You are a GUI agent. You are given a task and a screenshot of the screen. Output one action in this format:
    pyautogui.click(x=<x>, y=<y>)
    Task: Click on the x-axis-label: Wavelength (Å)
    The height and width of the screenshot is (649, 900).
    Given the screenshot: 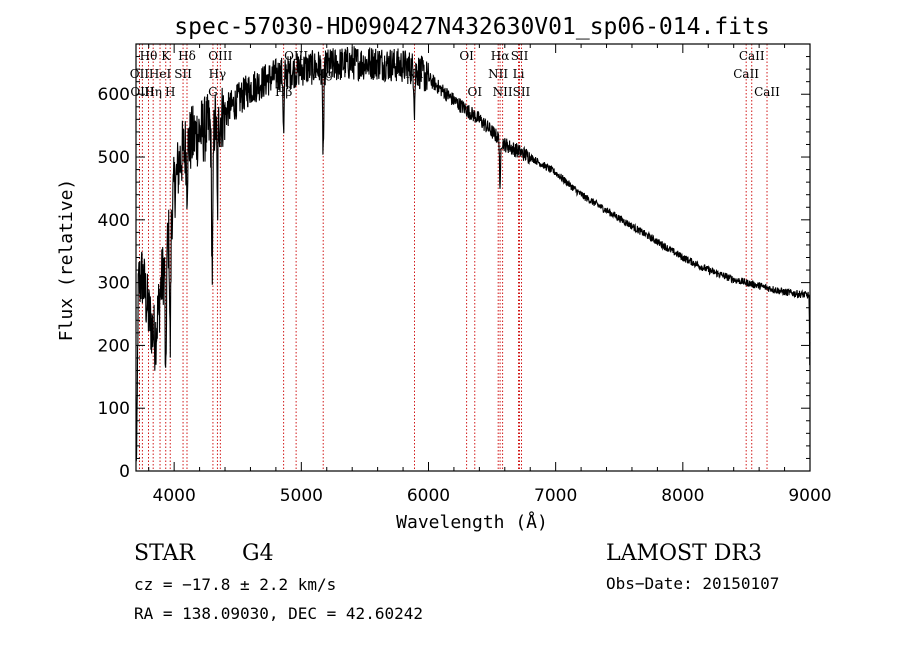 What is the action you would take?
    pyautogui.click(x=472, y=522)
    